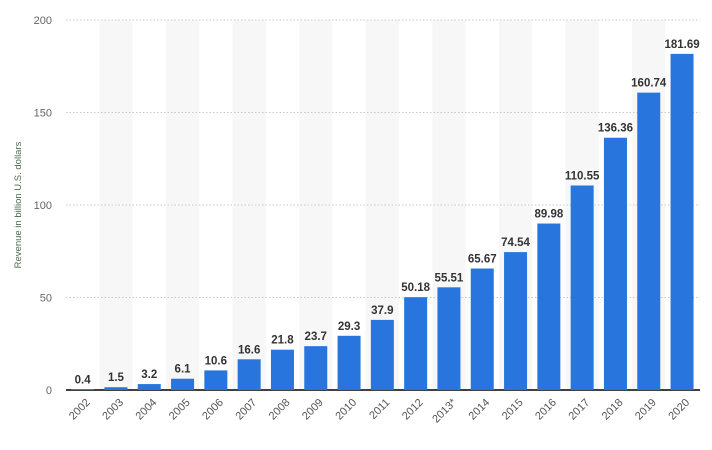  I want to click on x-tick-label: 2013*, so click(444, 410).